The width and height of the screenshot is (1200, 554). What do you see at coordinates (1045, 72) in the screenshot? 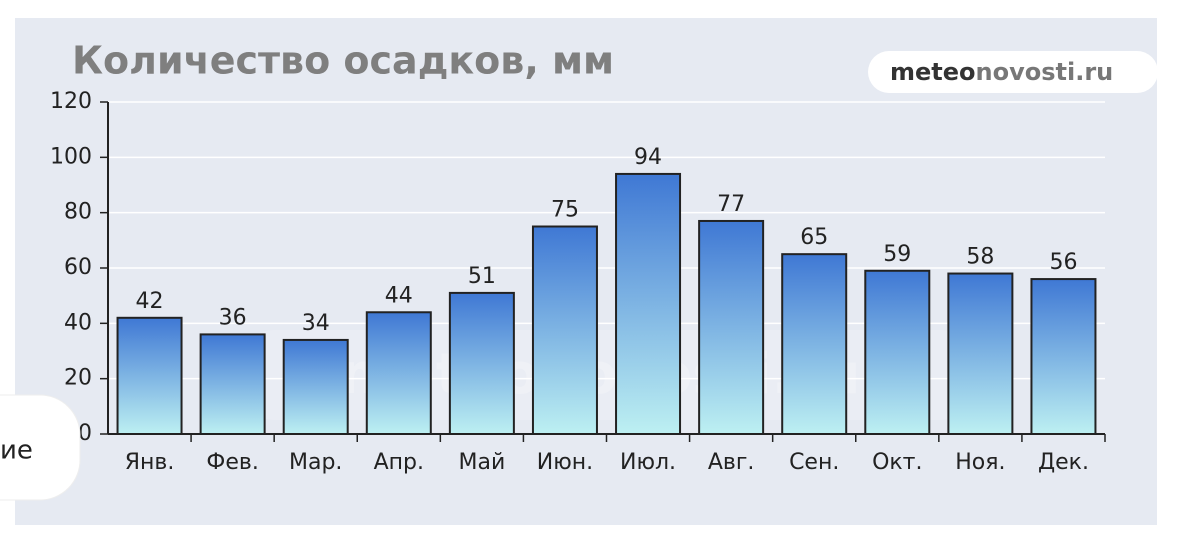
I see `logo-part: novosti.ru` at bounding box center [1045, 72].